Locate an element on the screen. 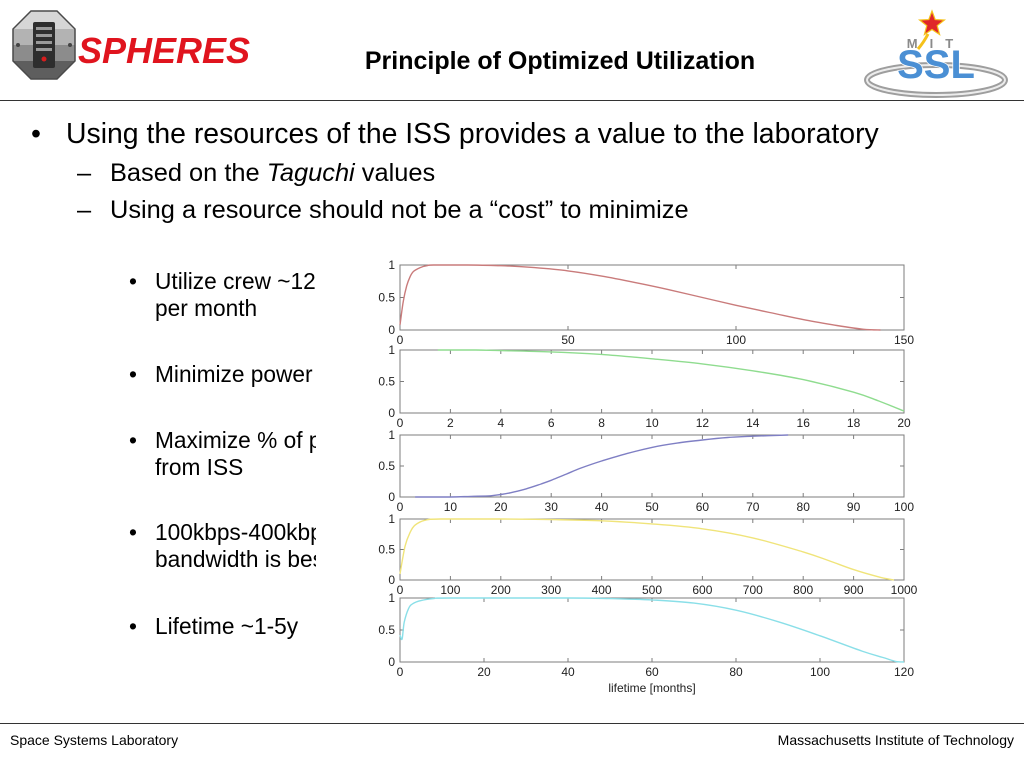  list-item-line: Lifetime ~1-5y is located at coordinates (227, 626).